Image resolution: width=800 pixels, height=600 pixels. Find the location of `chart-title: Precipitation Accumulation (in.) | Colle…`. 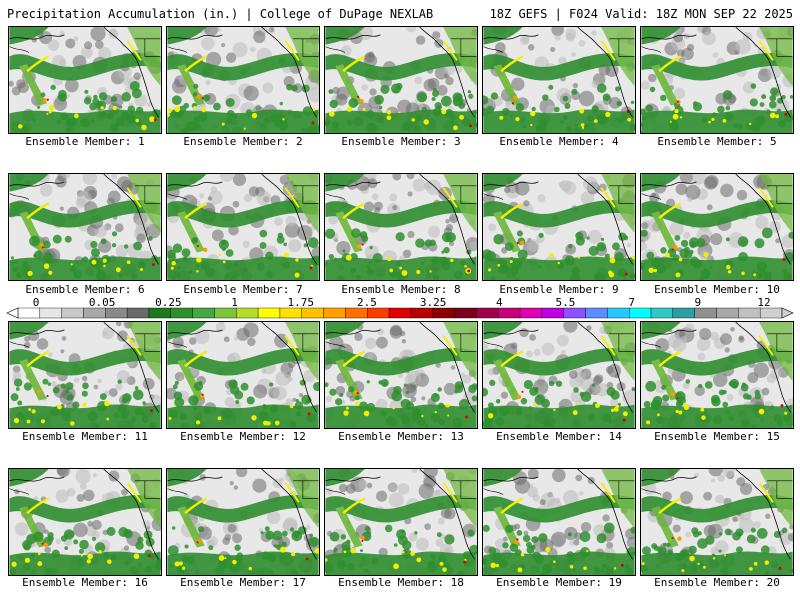

chart-title: Precipitation Accumulation (in.) | Colle… is located at coordinates (220, 14).